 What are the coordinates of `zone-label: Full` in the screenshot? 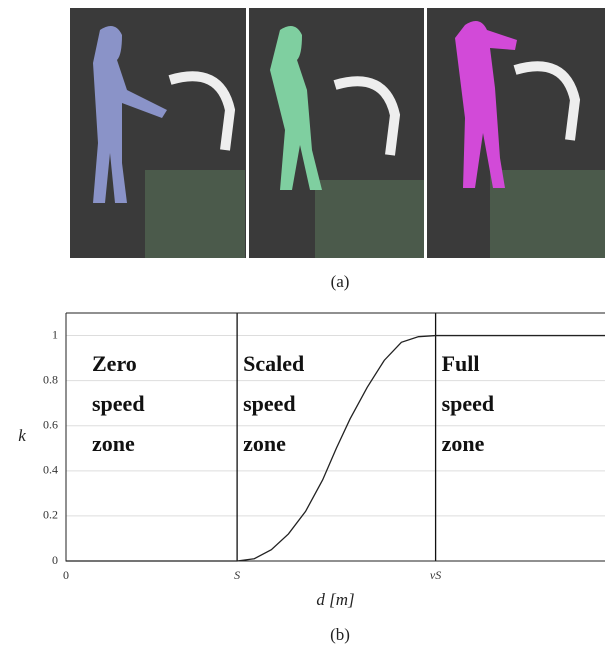 It's located at (461, 363).